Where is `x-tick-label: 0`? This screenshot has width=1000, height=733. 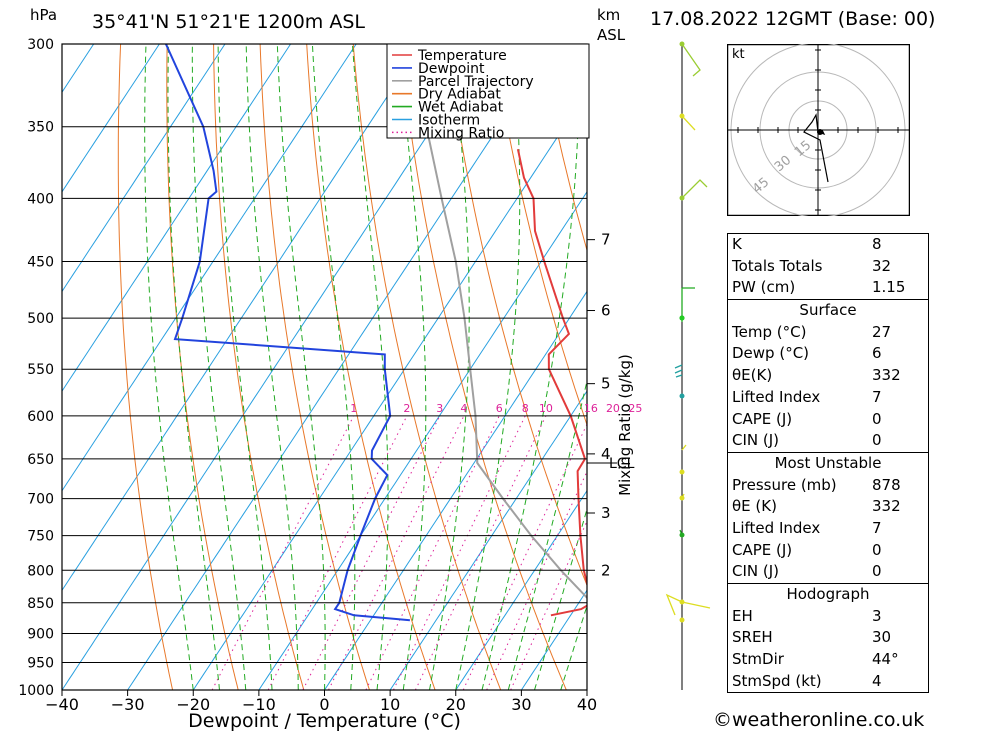
x-tick-label: 0 is located at coordinates (324, 704).